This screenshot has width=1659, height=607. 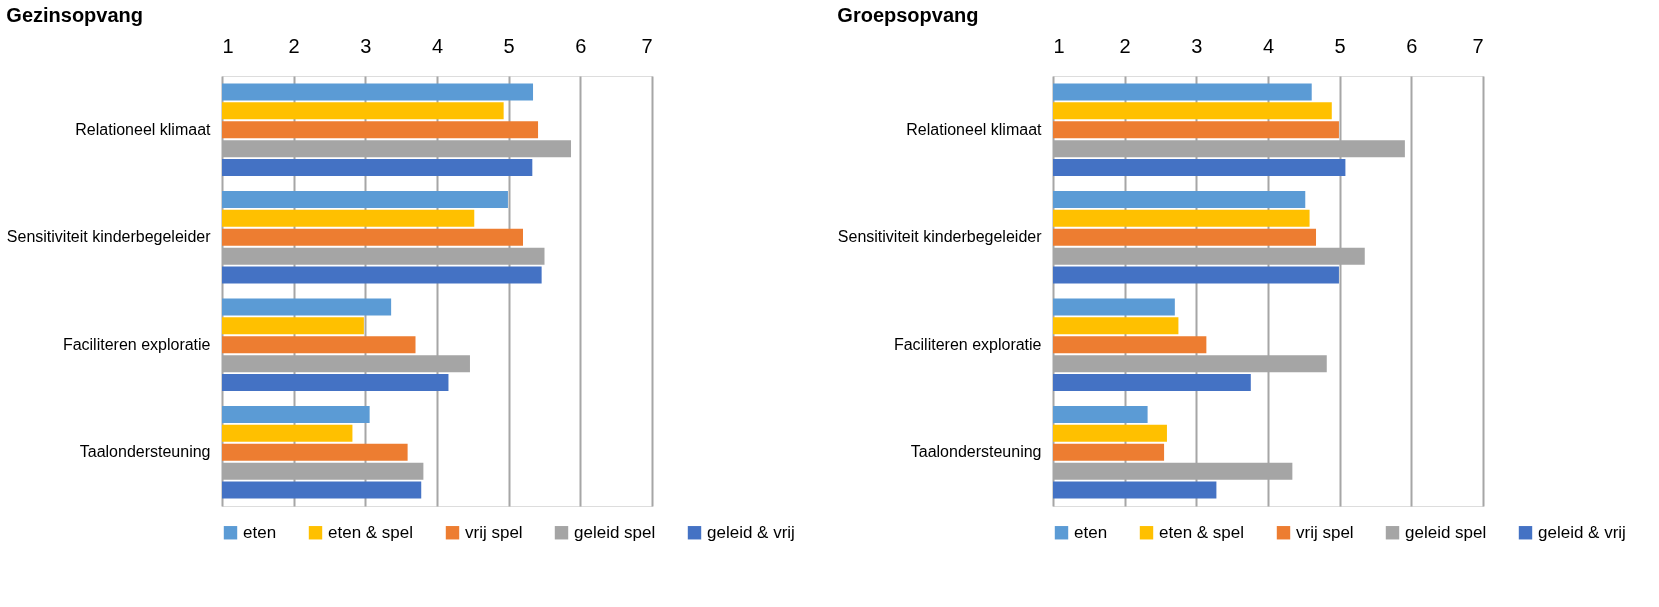 What do you see at coordinates (75, 15) in the screenshot?
I see `chart-title: Gezinsopvang` at bounding box center [75, 15].